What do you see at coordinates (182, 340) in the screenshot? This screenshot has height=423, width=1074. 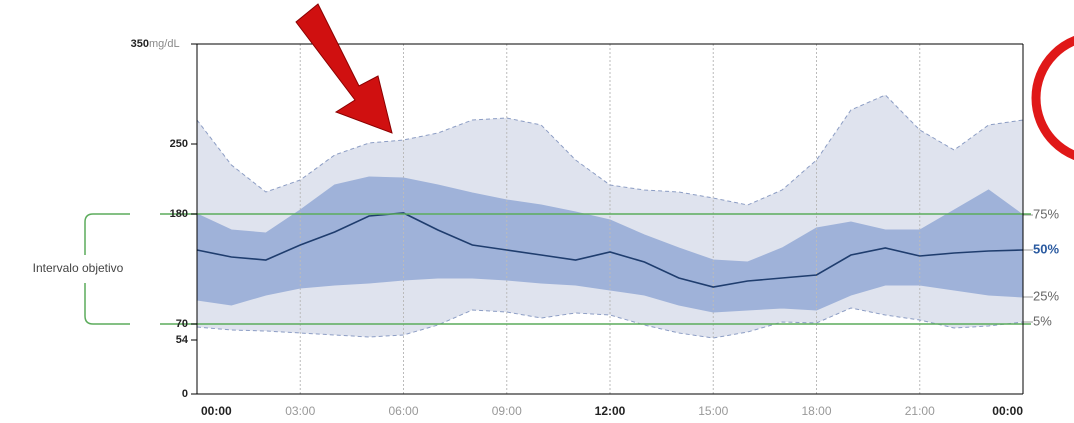 I see `y-tick-label: 54` at bounding box center [182, 340].